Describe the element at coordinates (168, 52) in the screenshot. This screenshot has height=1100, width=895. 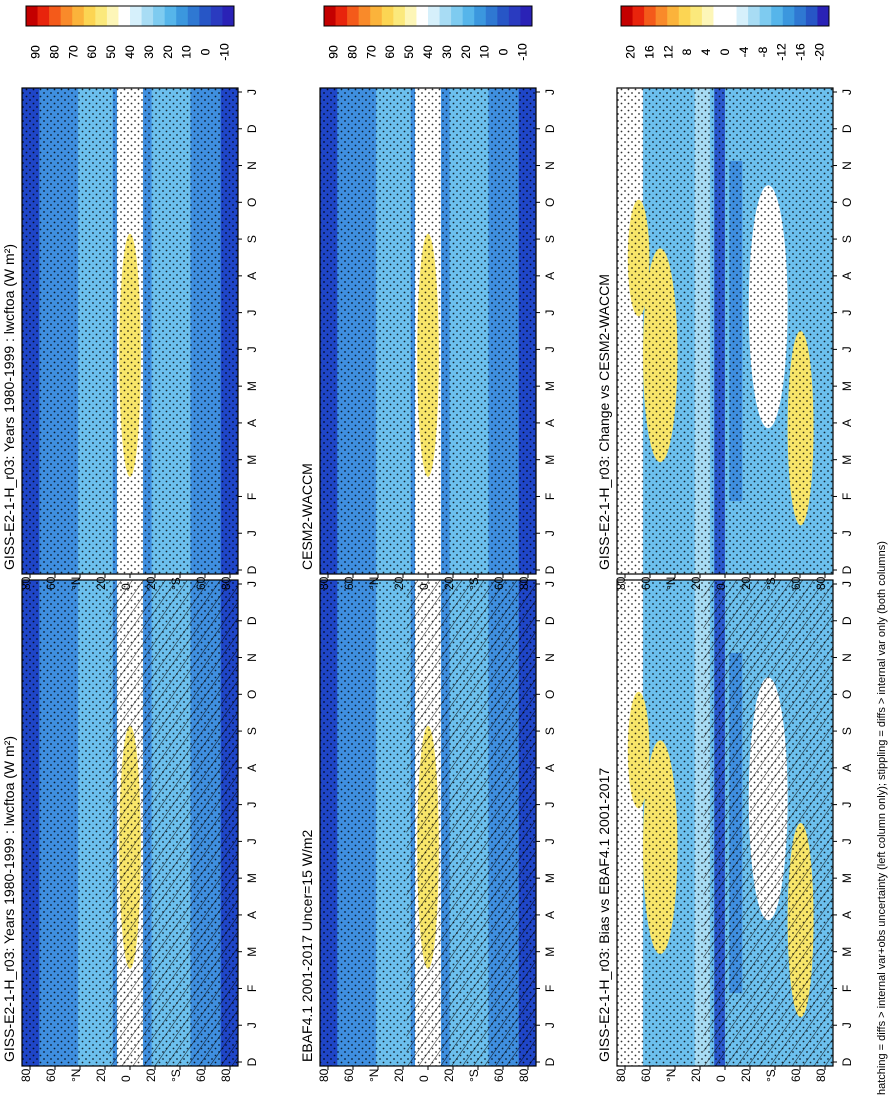
I see `colorbar-label: 20` at that location.